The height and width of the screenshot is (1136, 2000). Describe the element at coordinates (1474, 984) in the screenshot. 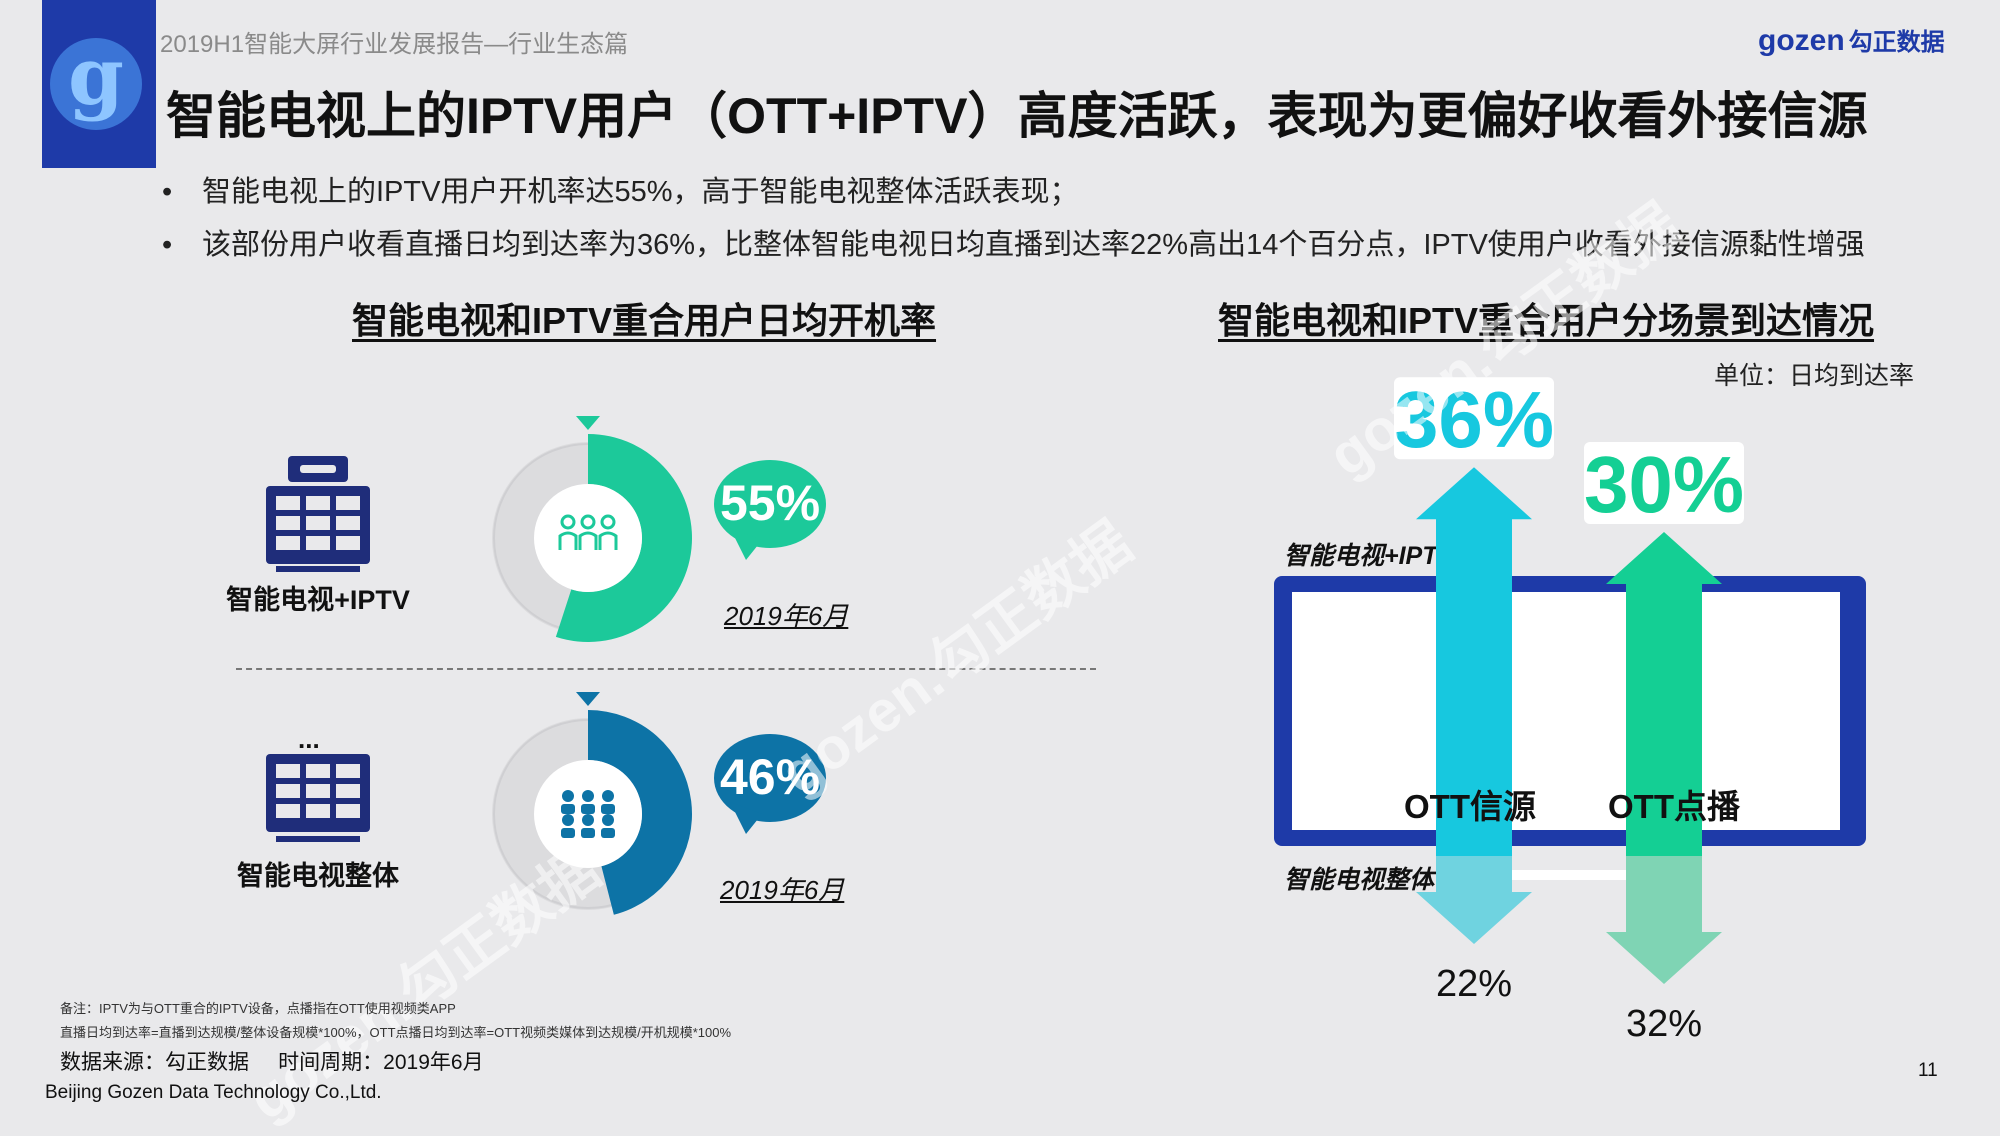

I see `bottom-value-label: 22%` at that location.